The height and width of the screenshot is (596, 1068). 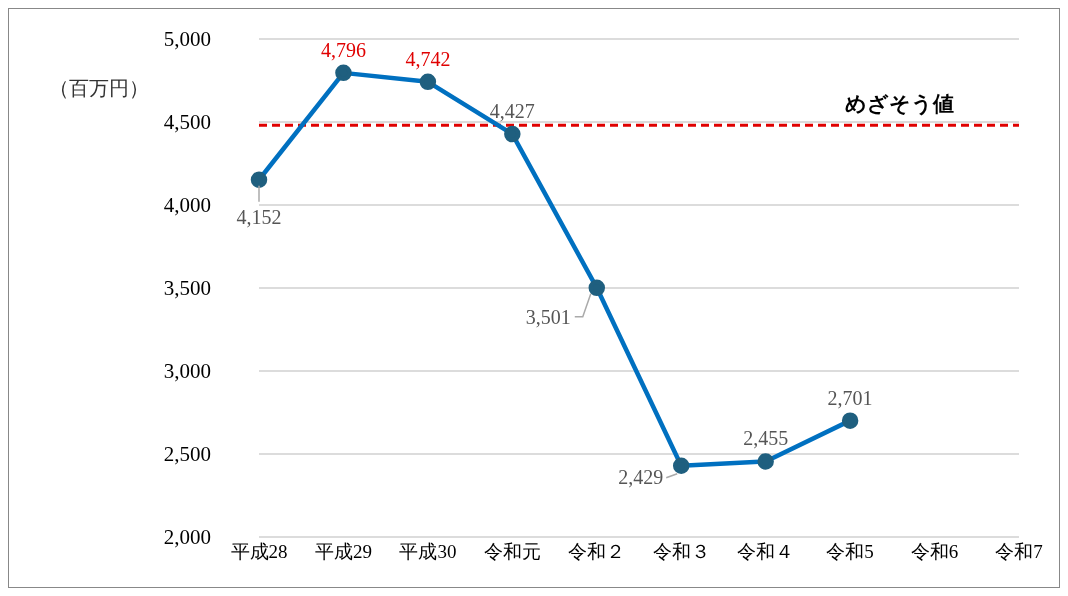 What do you see at coordinates (99, 88) in the screenshot?
I see `y-axis-title: （百万円）` at bounding box center [99, 88].